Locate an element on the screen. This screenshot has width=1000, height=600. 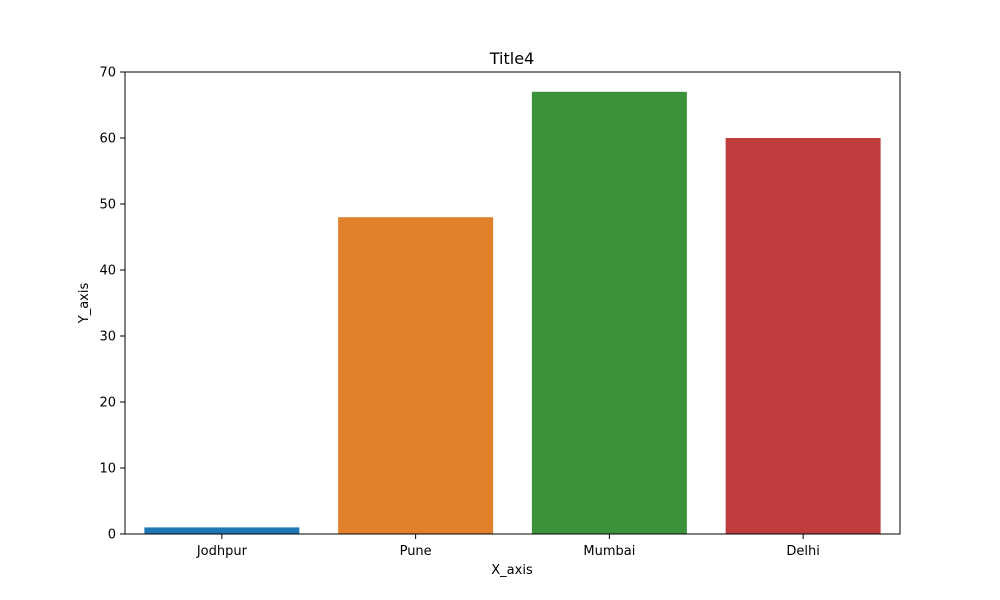
y-tick-label: 30 is located at coordinates (107, 337).